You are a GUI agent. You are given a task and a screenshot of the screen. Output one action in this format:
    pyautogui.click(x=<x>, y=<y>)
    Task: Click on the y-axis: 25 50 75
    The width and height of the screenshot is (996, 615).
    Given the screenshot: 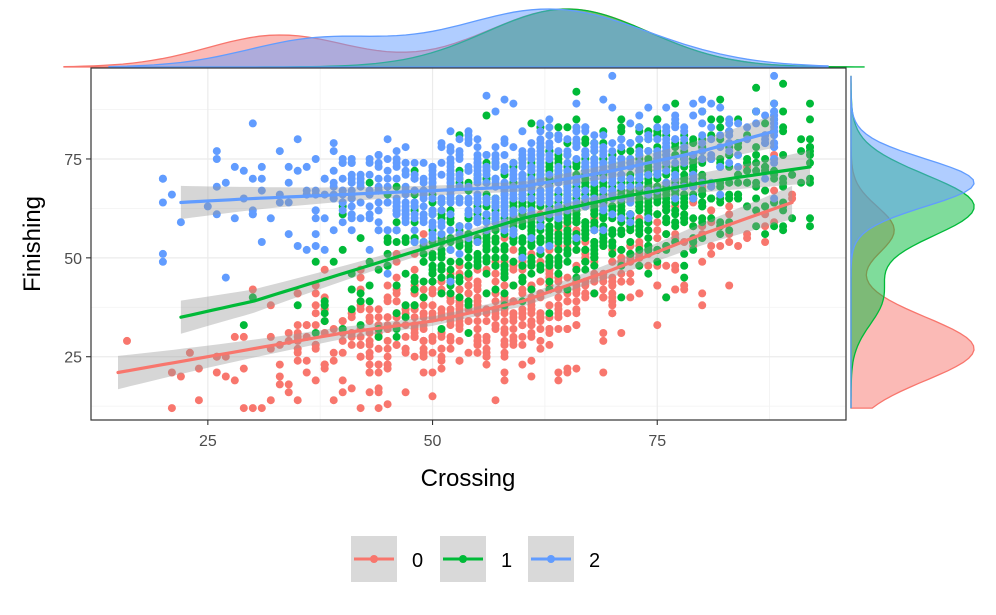 What is the action you would take?
    pyautogui.click(x=77, y=259)
    